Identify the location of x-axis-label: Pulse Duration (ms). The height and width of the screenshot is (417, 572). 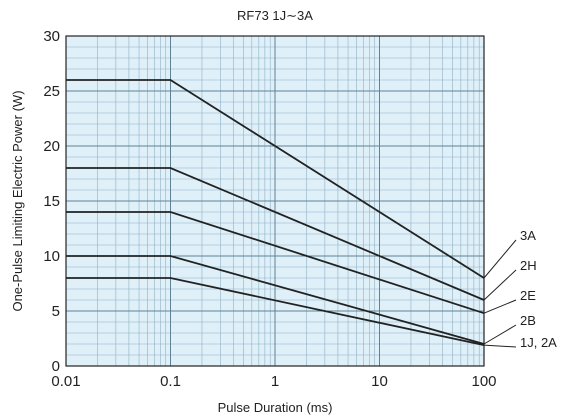
(275, 407).